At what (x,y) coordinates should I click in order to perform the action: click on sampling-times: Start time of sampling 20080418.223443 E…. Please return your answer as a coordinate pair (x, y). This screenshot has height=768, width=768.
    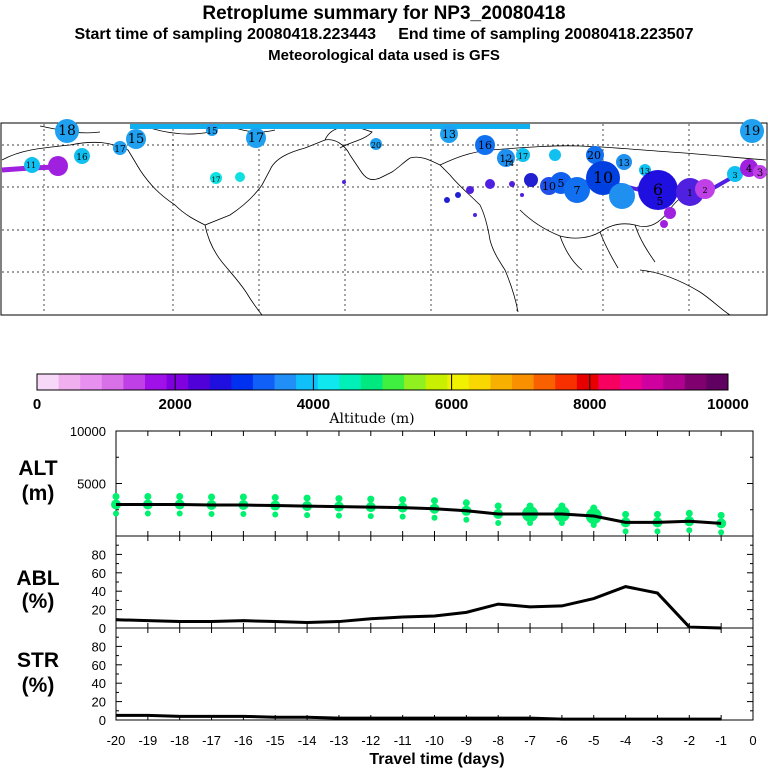
    Looking at the image, I should click on (384, 35).